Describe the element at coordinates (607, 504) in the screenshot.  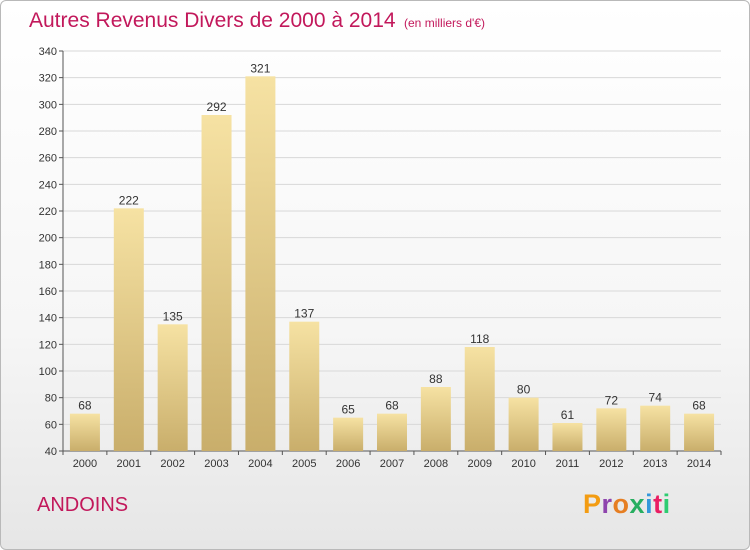
I see `logo-letter: r` at that location.